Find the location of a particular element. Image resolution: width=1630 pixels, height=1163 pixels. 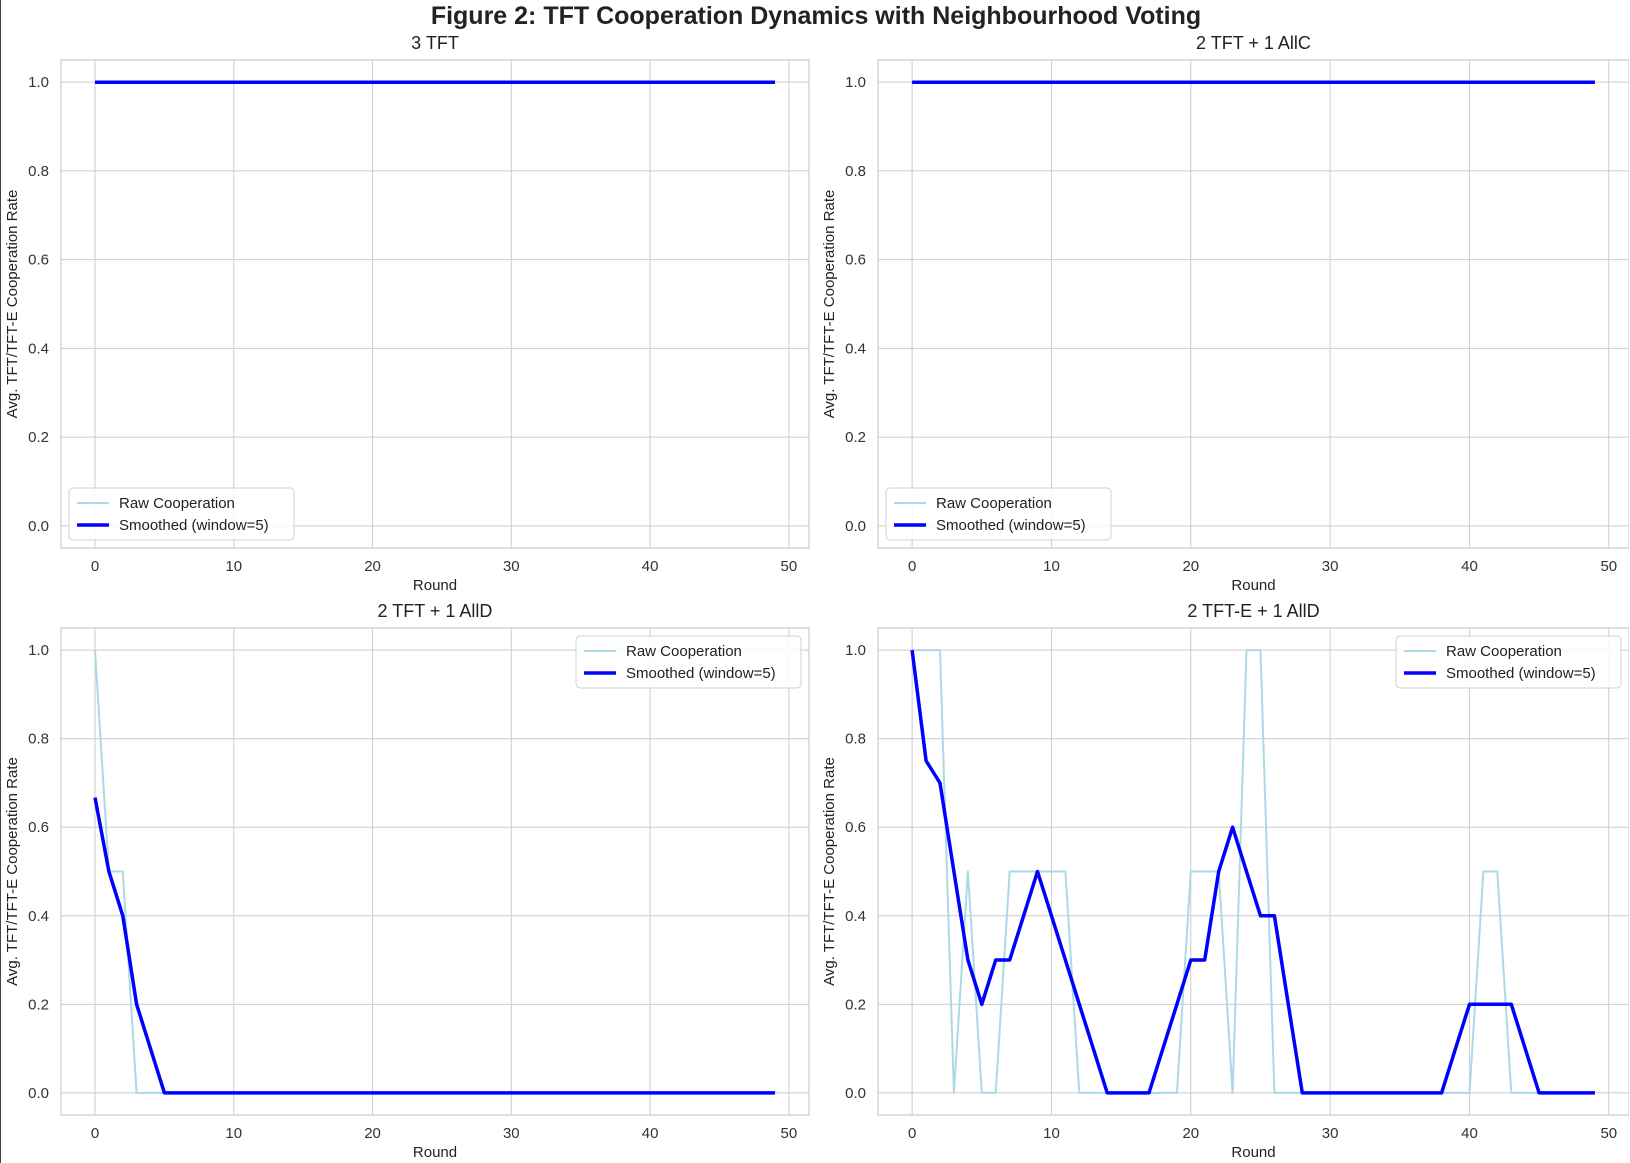

subplot-title: 3 TFT is located at coordinates (435, 43).